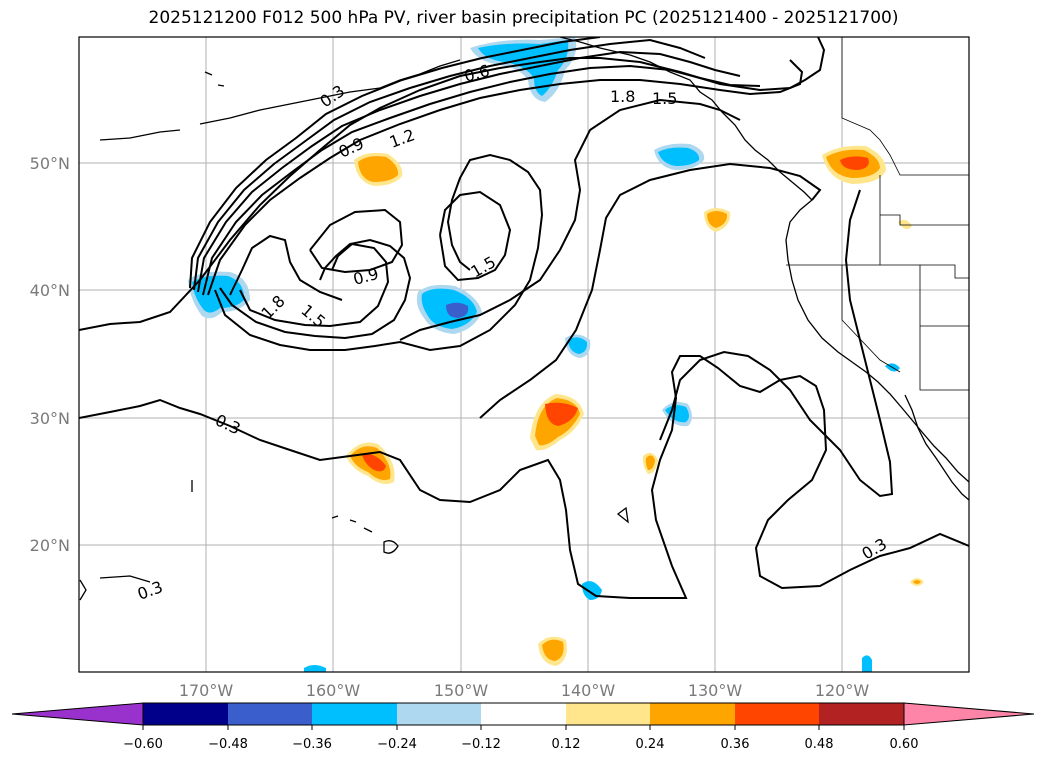 This screenshot has height=765, width=1047. Describe the element at coordinates (77, 714) in the screenshot. I see `colorbar-extend-low` at that location.